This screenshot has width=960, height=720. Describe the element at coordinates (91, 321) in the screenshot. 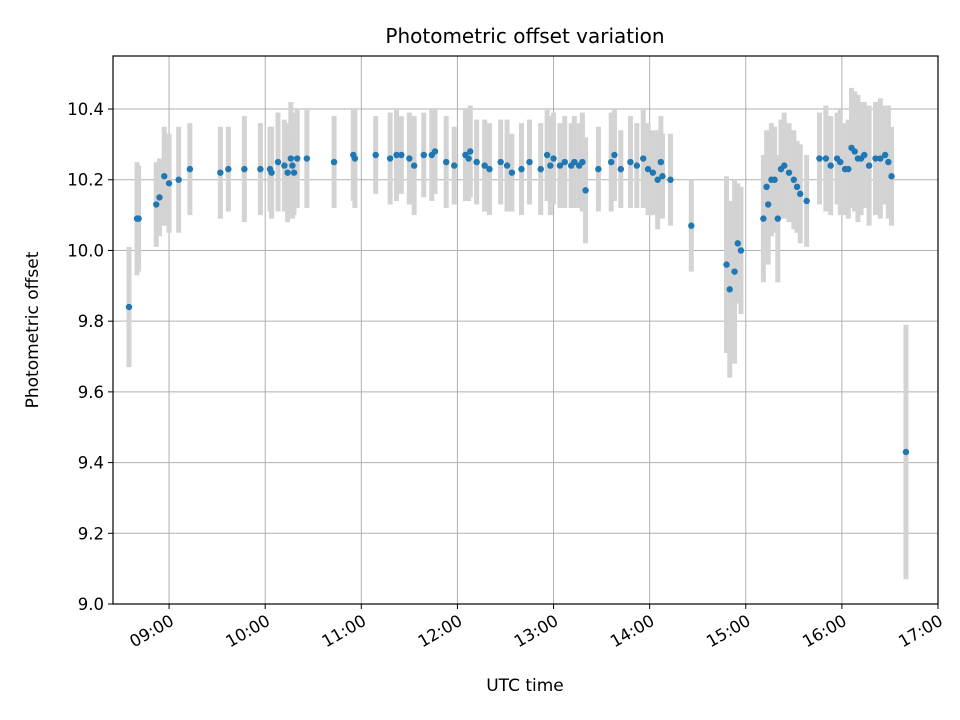

I see `y-tick-label: 9.8` at that location.